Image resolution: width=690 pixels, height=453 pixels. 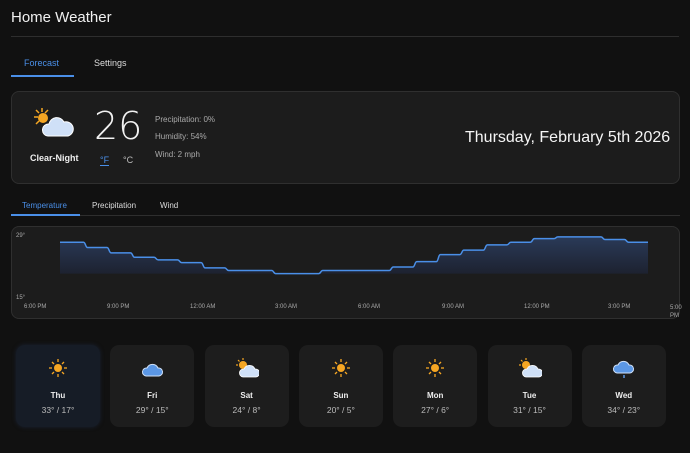 I want to click on forecast-temps: 33° / 17°, so click(x=58, y=410).